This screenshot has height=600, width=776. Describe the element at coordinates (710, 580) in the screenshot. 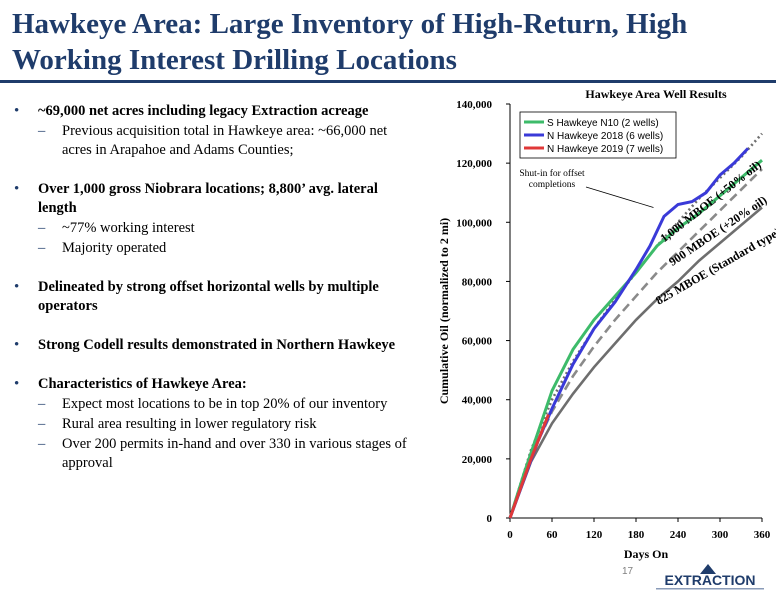

I see `svg-text: EXTRACTION` at that location.